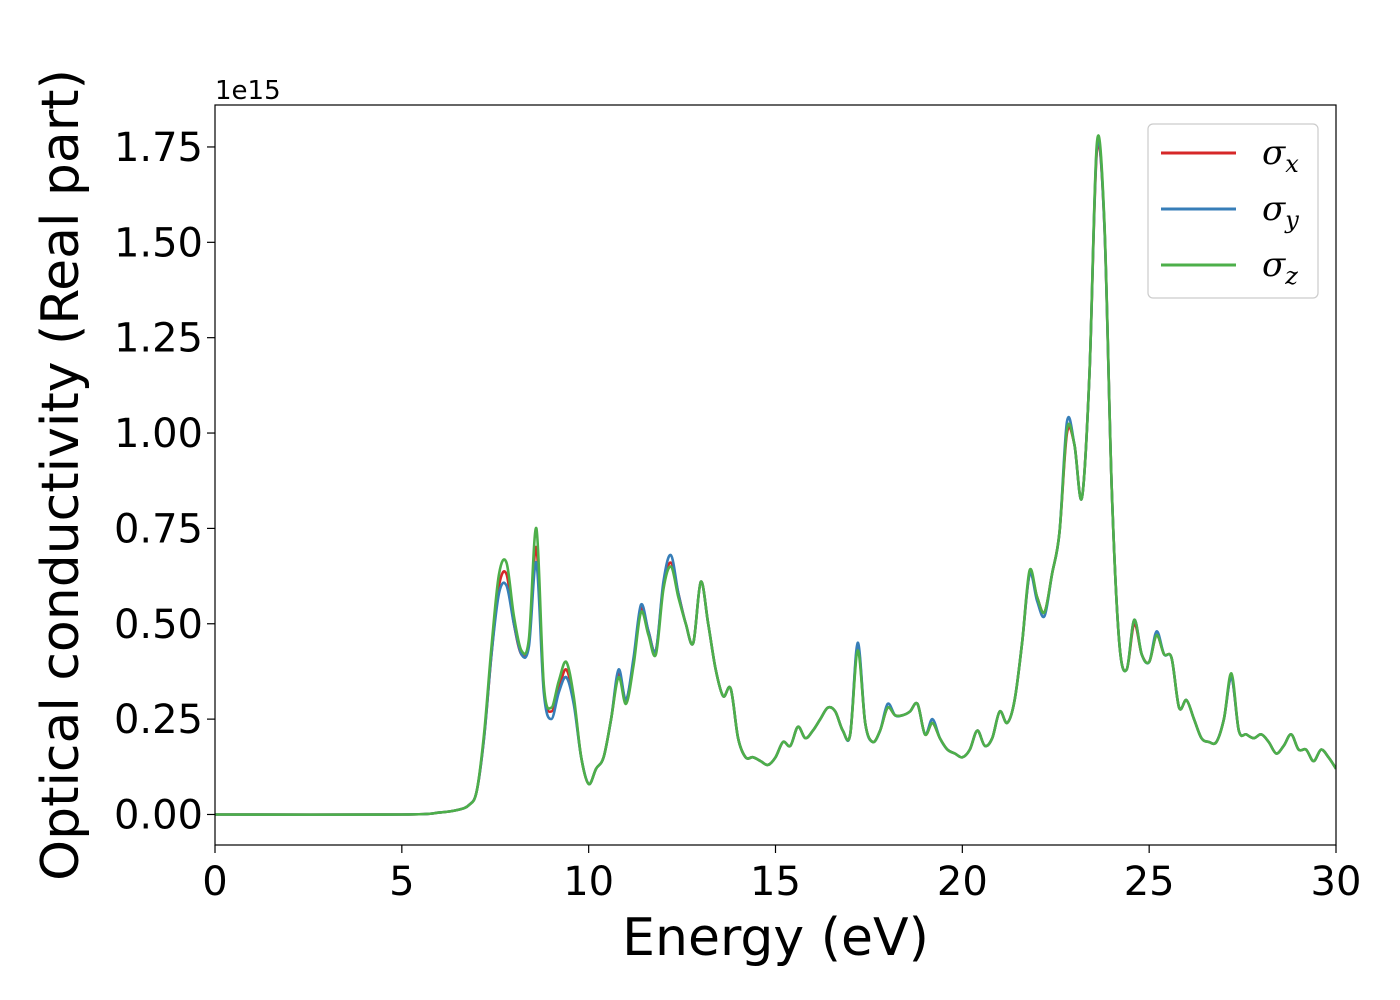 The image size is (1400, 1000). I want to click on x-axis-title: Energy (eV), so click(775, 938).